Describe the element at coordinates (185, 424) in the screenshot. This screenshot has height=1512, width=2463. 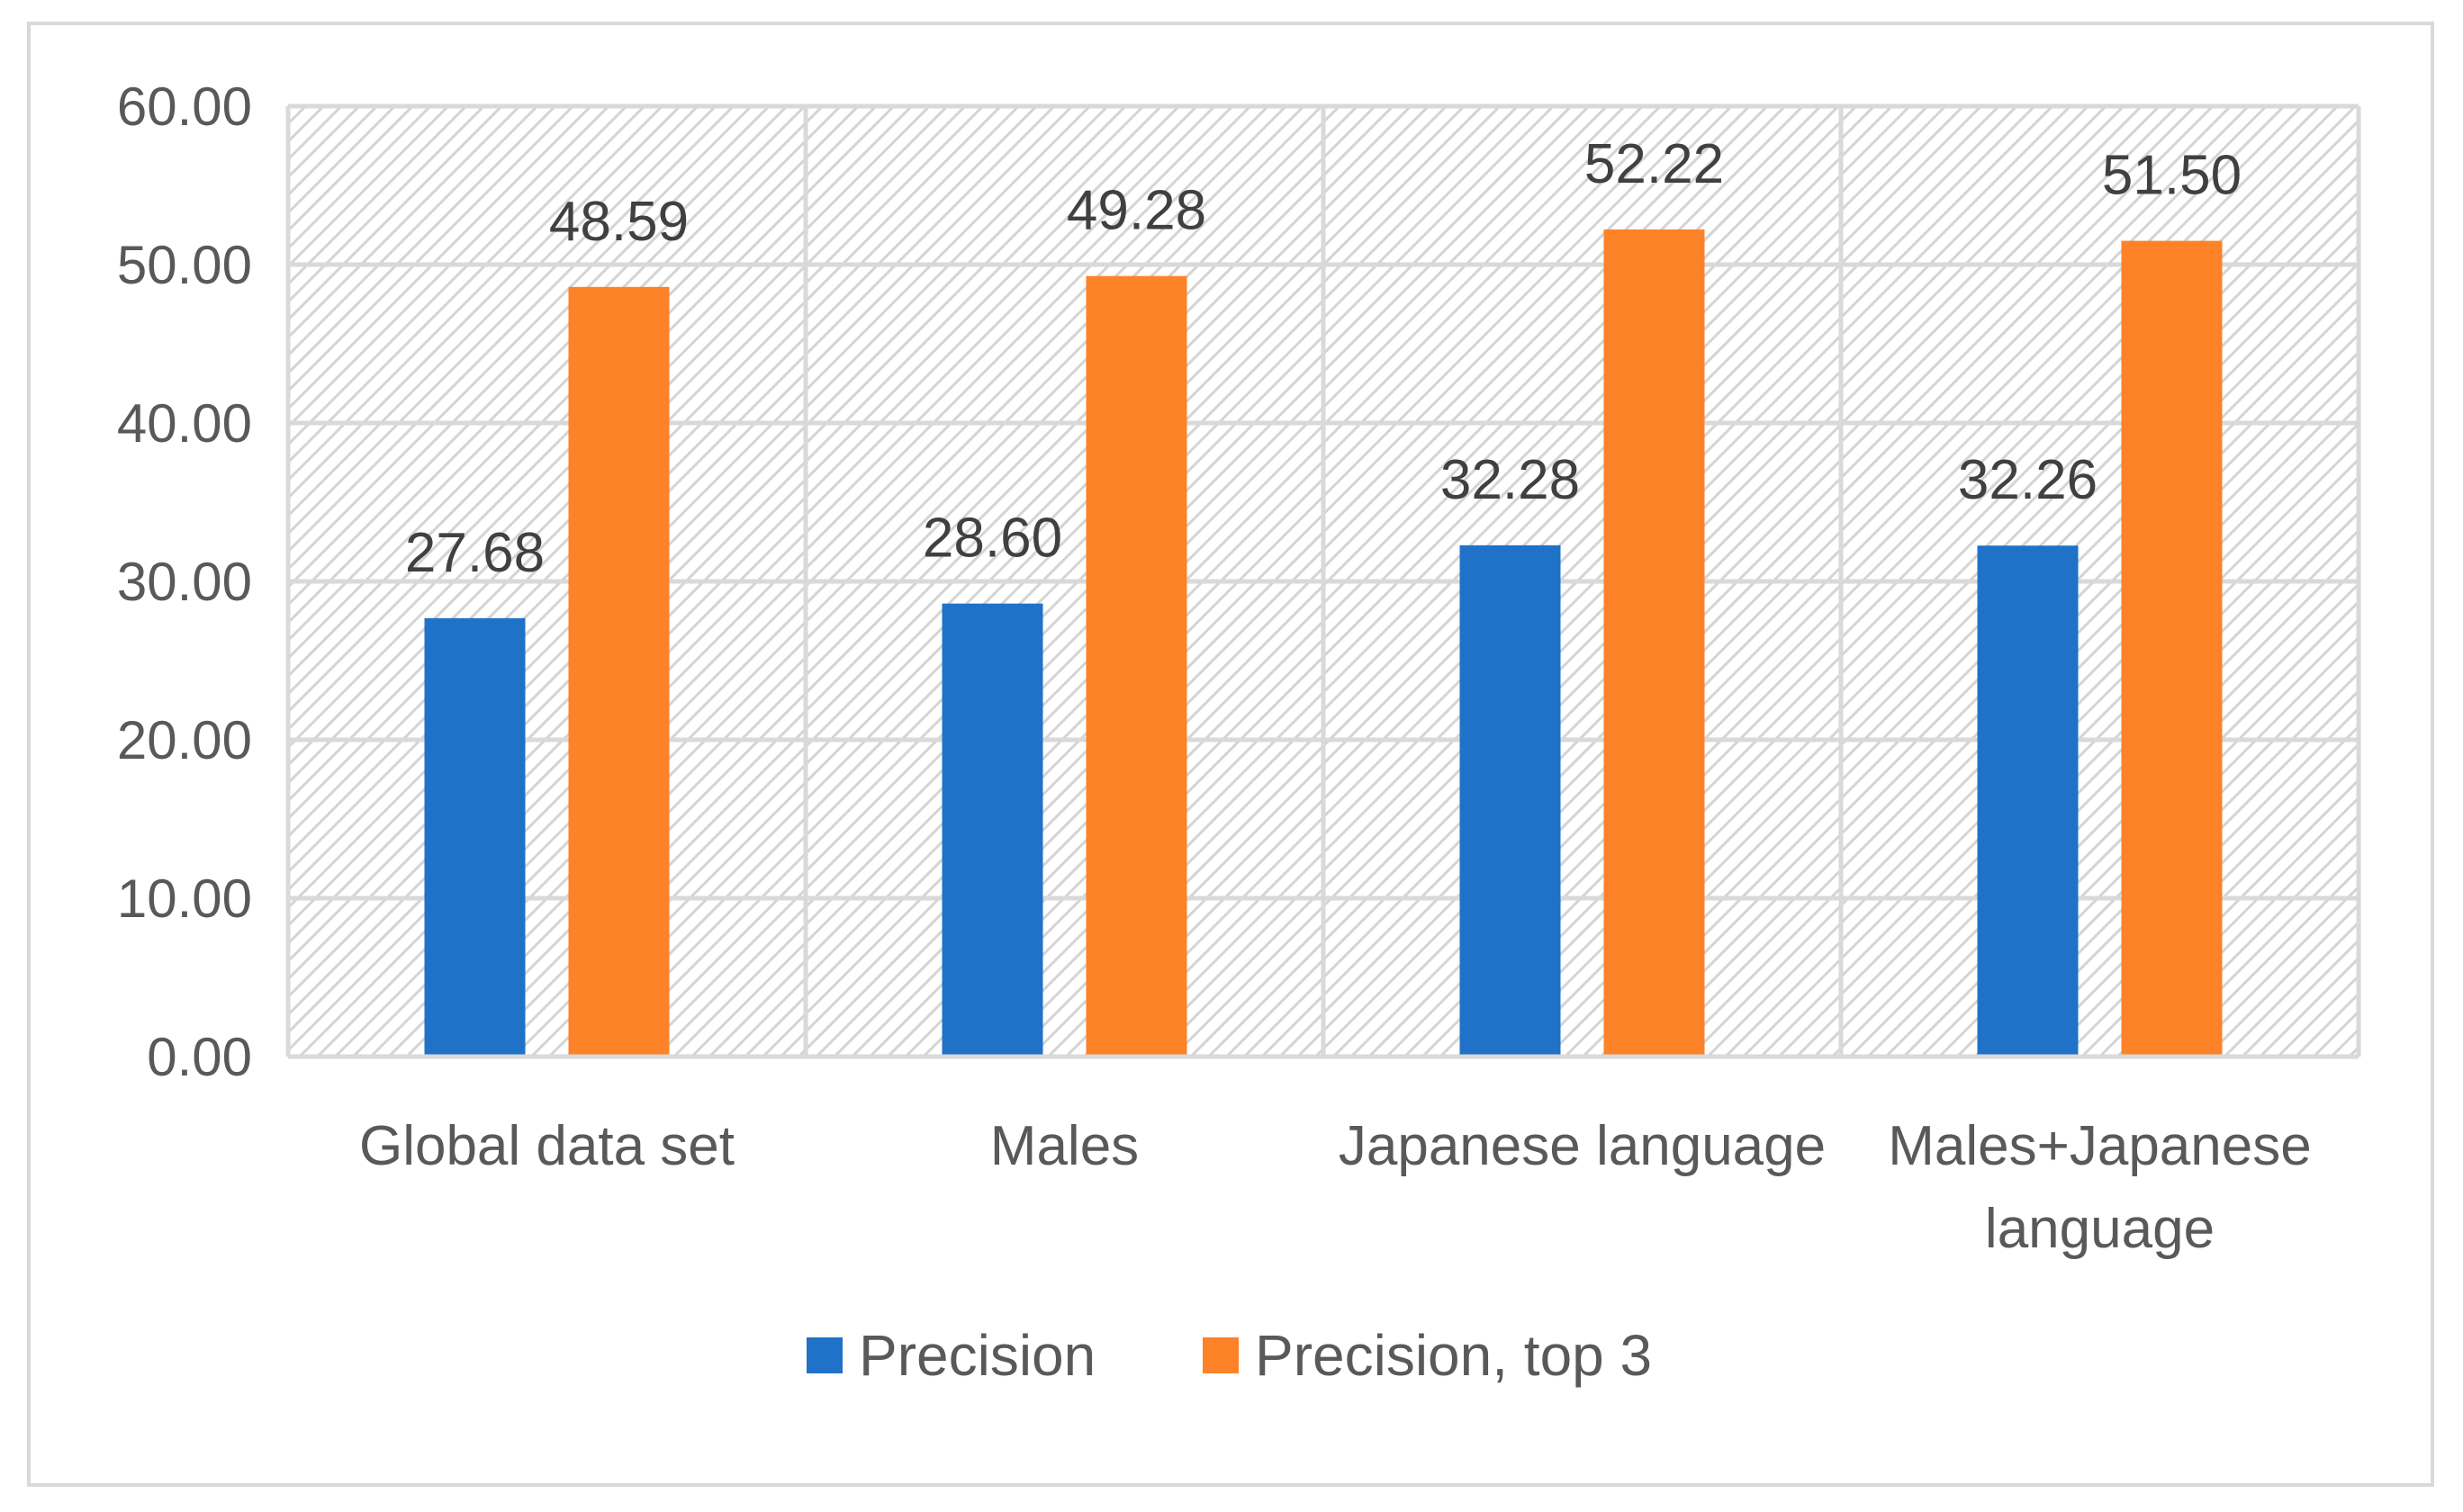
I see `y-tick-label: 40.00` at that location.